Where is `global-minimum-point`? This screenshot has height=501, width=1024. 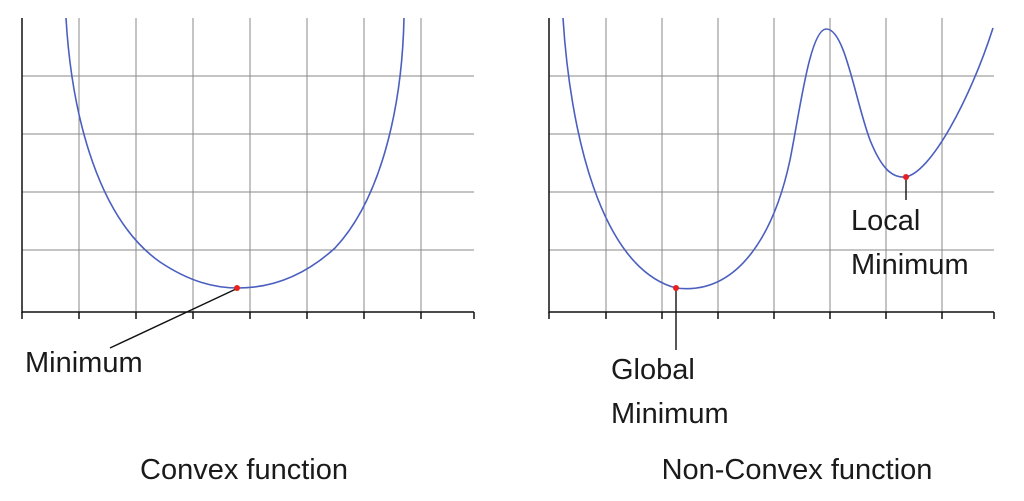
global-minimum-point is located at coordinates (676, 288).